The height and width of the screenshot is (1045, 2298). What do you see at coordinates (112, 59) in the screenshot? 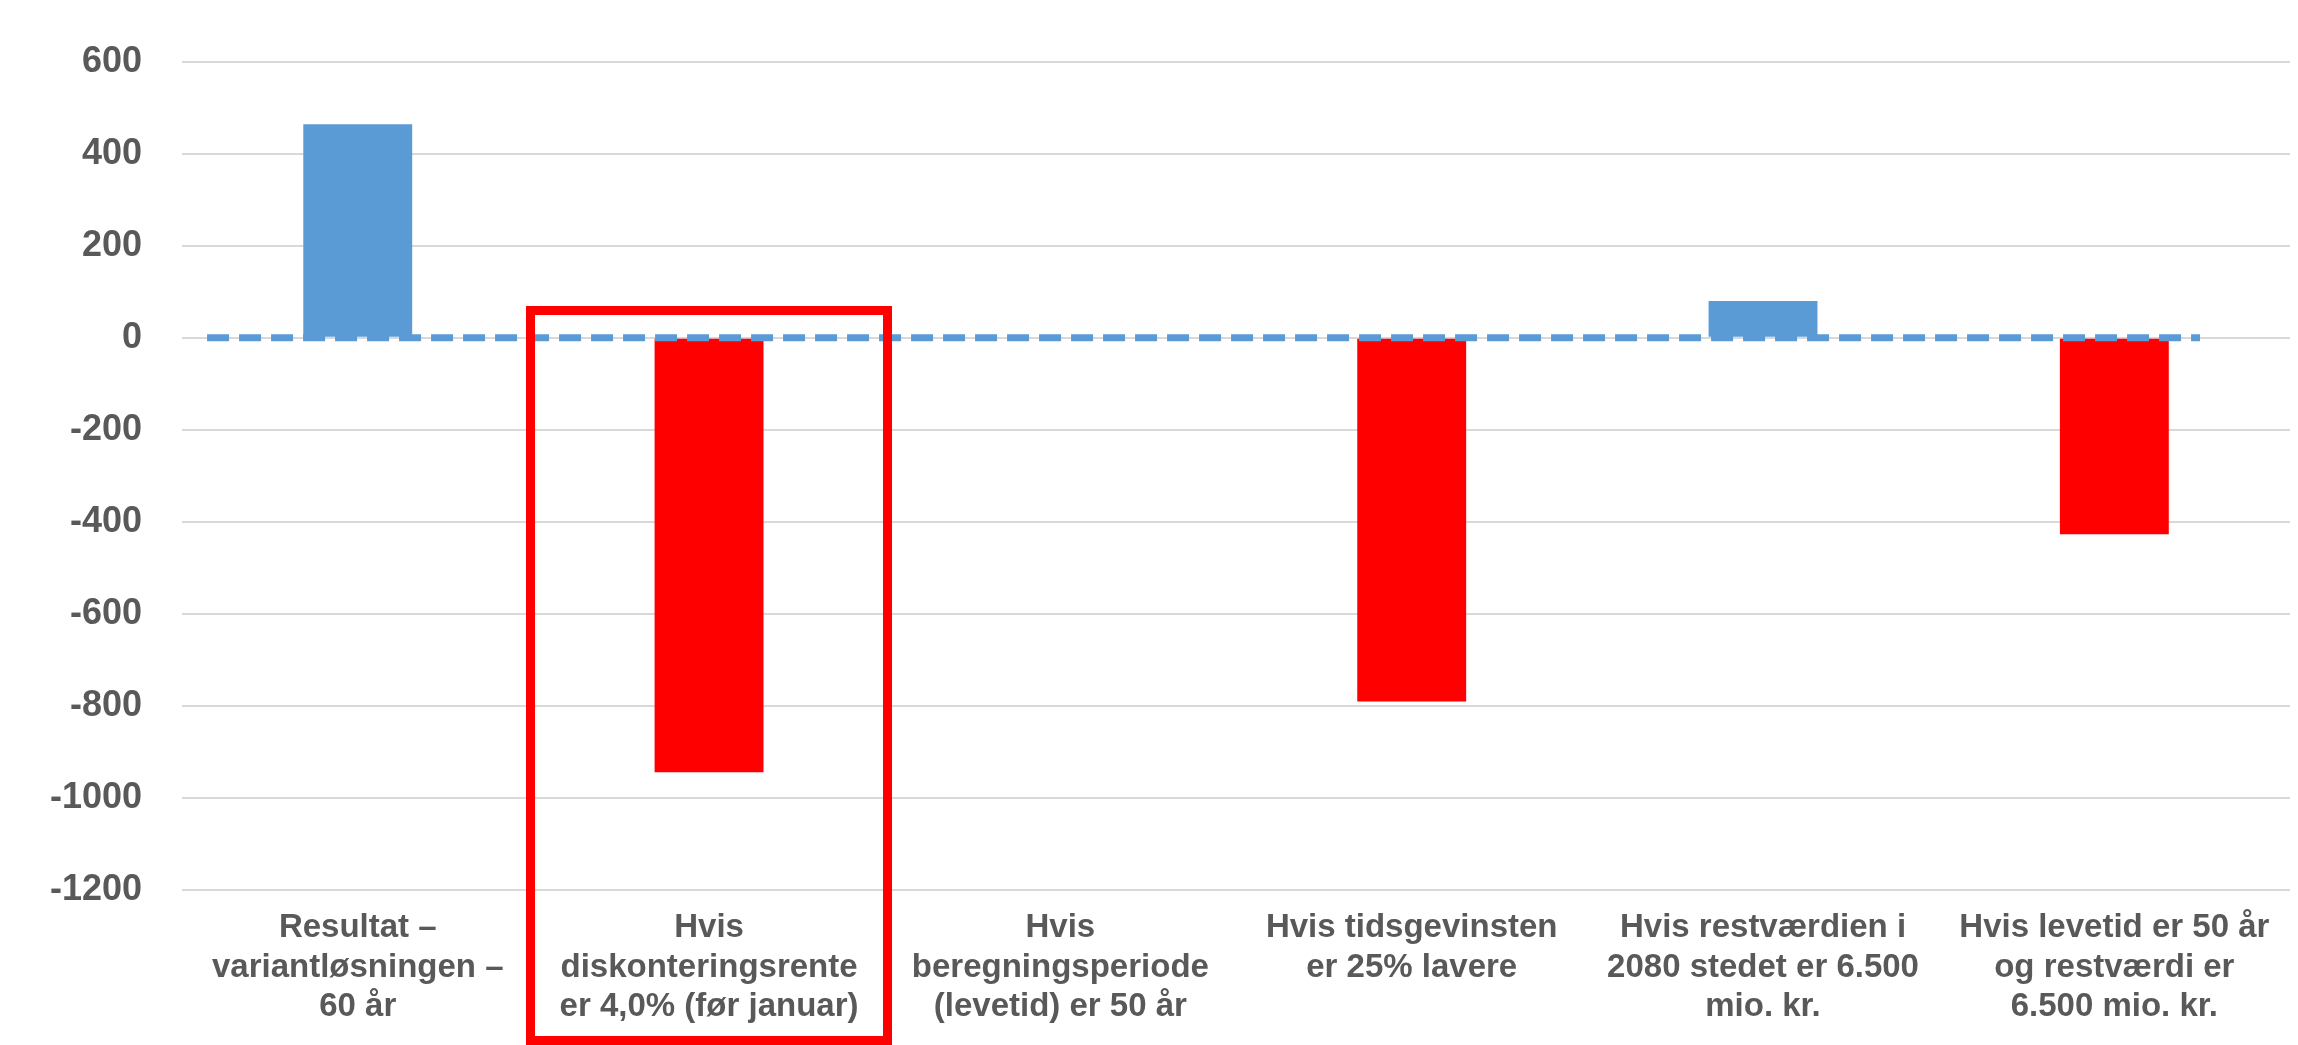
I see `y-tick-label: 600` at bounding box center [112, 59].